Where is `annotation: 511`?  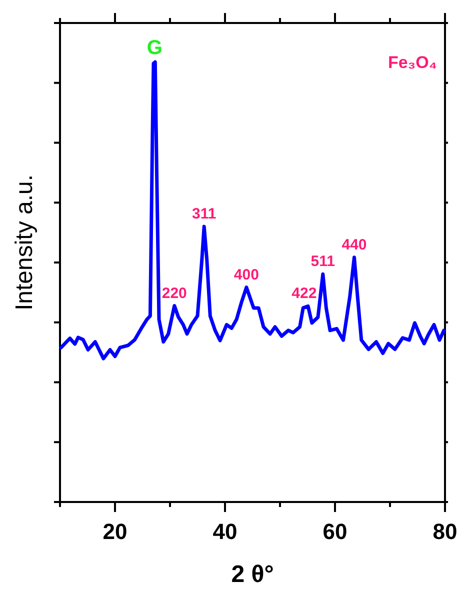 annotation: 511 is located at coordinates (322, 261).